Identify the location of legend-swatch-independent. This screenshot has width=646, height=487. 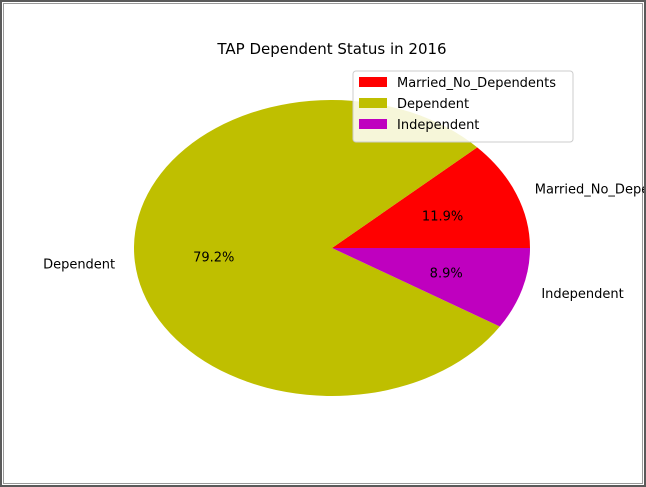
(373, 124).